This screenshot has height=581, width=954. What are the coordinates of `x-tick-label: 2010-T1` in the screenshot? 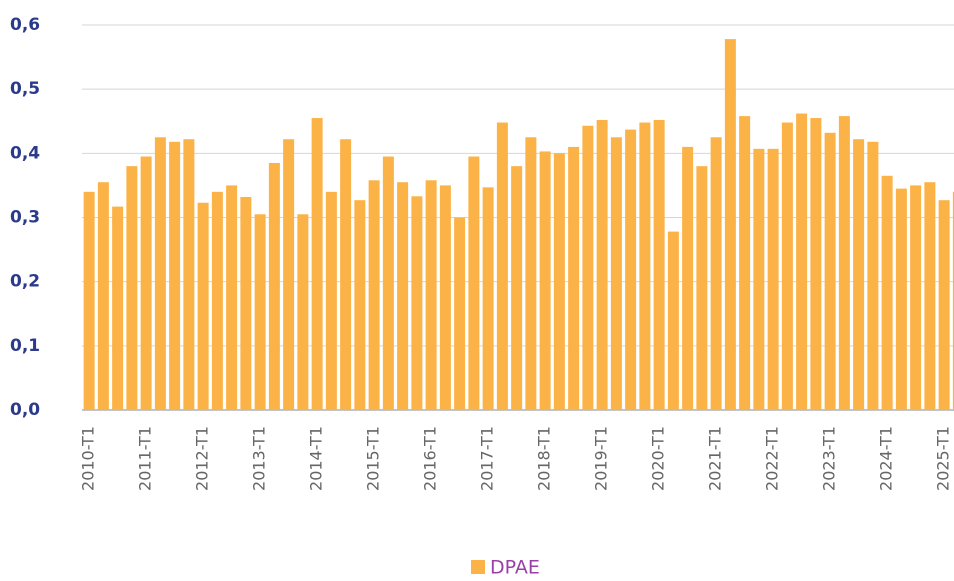 It's located at (88, 458).